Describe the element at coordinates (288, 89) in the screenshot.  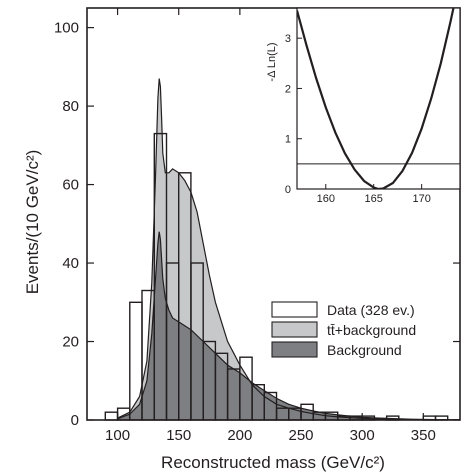
I see `inset-y-tick-label: 2` at that location.